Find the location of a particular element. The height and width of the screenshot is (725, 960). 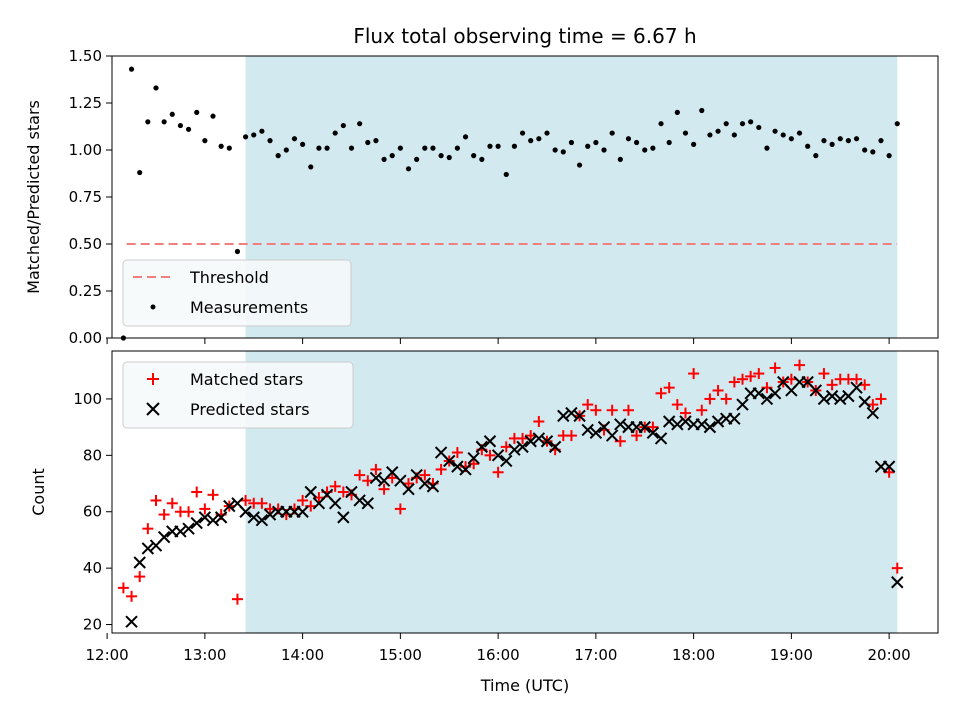

top-y-axis-label: Matched/Predicted stars is located at coordinates (33, 197).